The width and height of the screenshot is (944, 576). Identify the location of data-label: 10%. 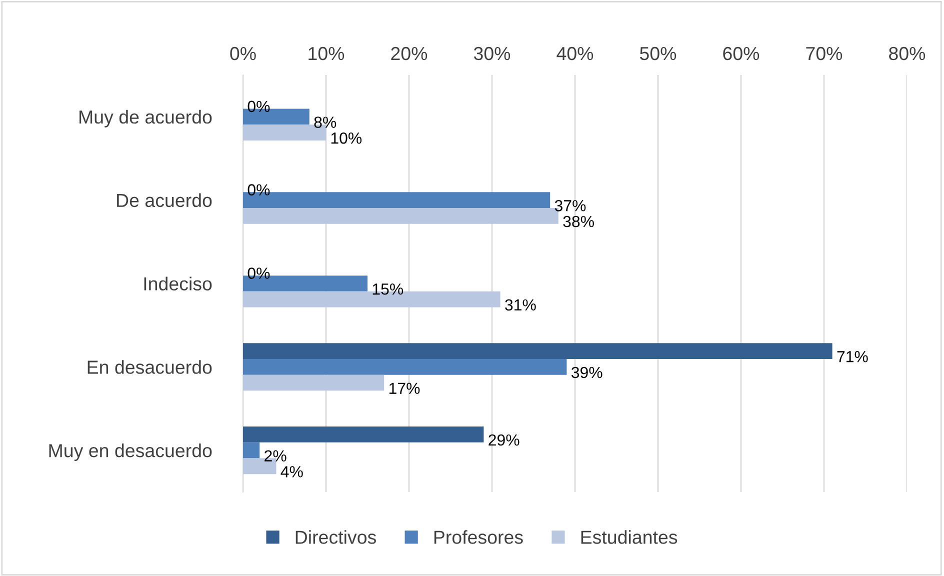
(346, 138).